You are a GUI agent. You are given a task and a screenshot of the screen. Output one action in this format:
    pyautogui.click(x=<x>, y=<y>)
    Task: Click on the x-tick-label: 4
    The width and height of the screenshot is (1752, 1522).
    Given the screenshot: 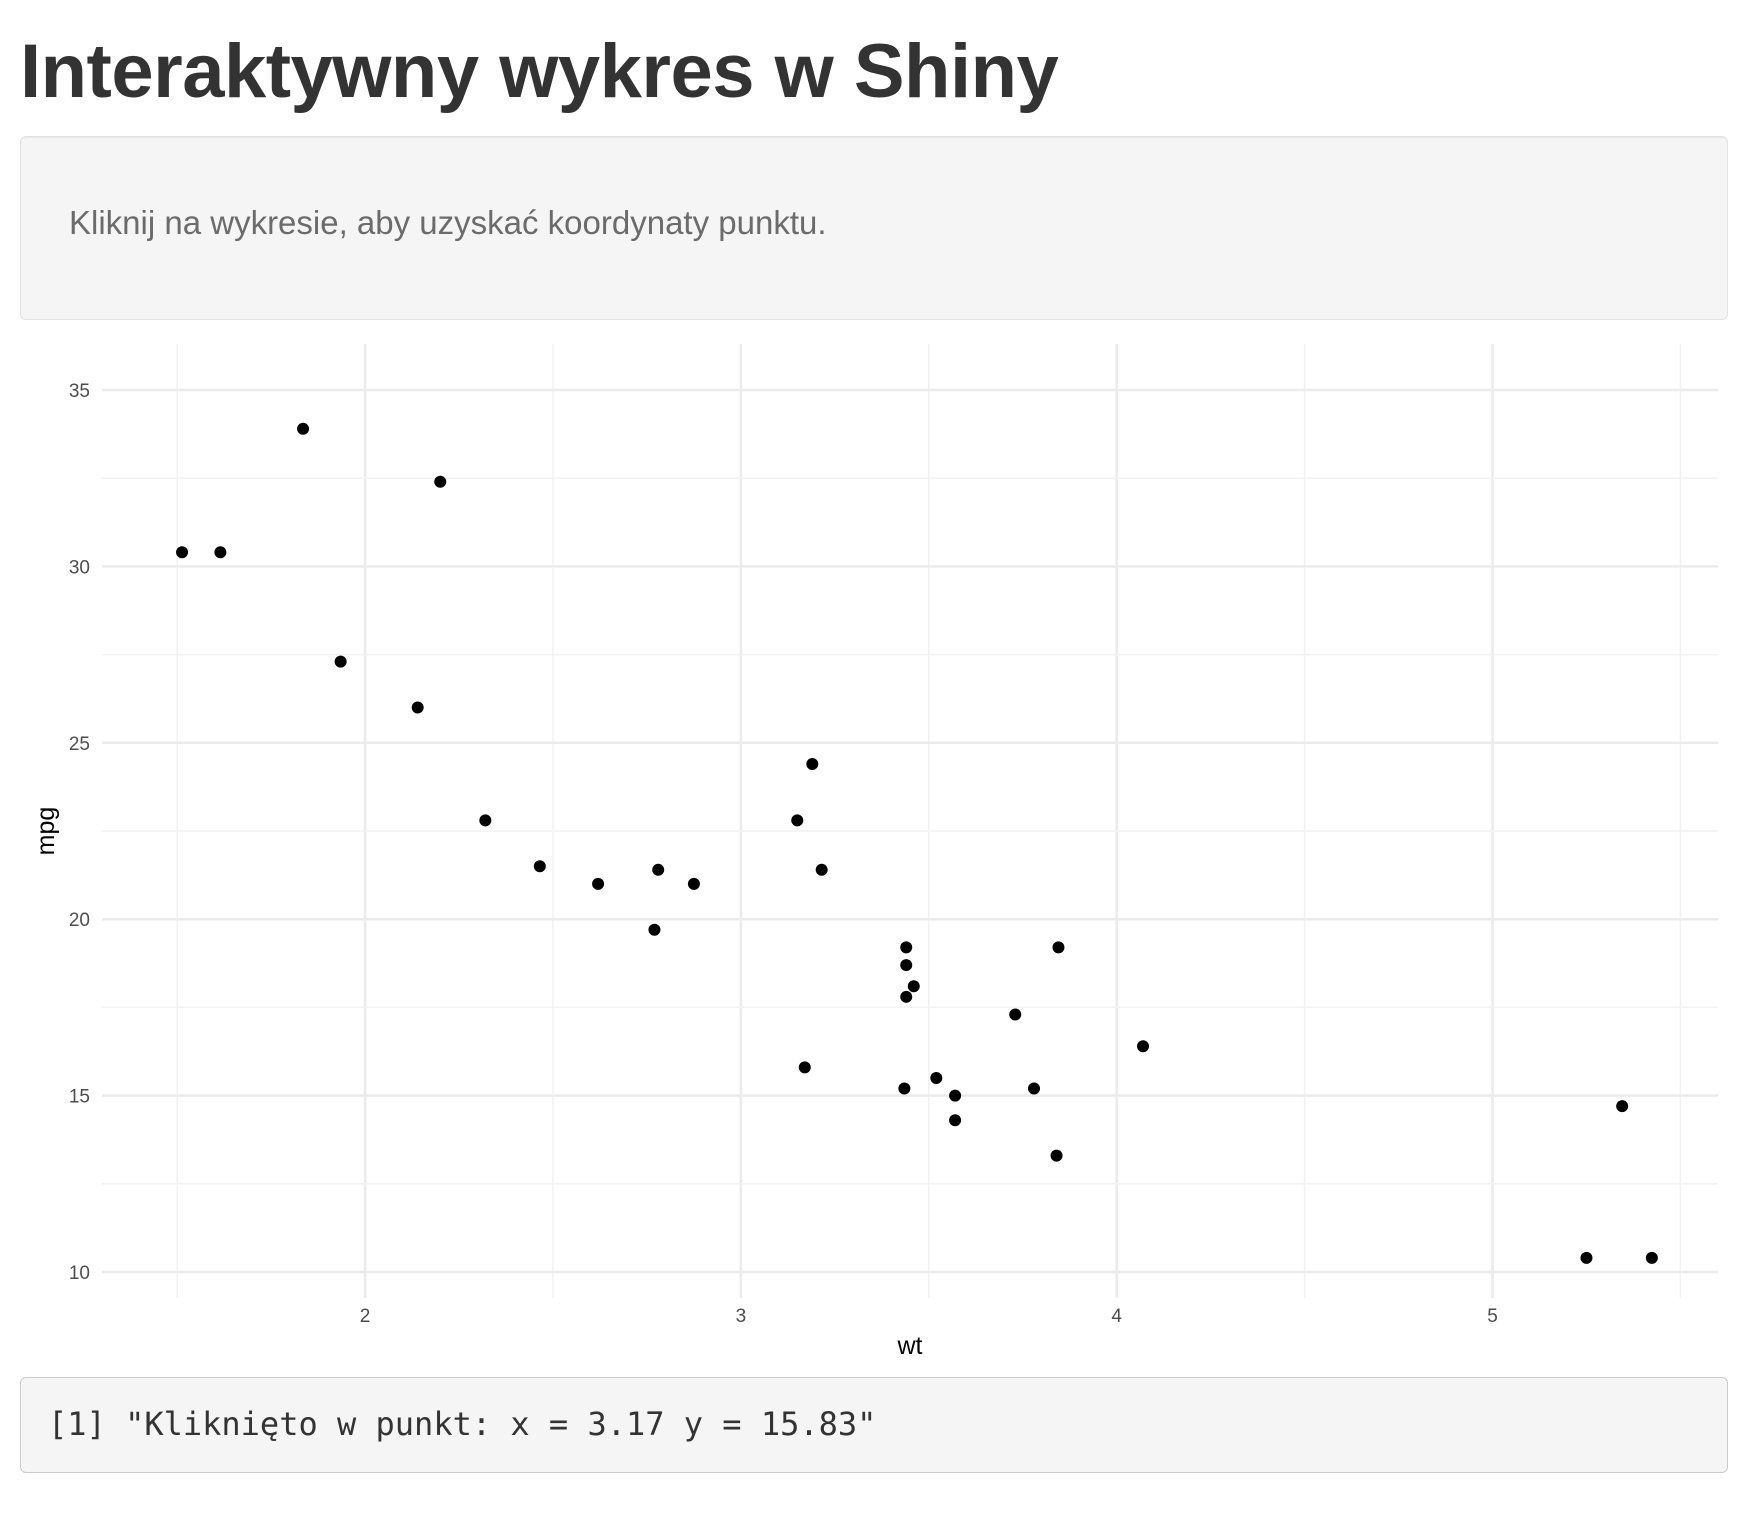 What is the action you would take?
    pyautogui.click(x=1116, y=1316)
    